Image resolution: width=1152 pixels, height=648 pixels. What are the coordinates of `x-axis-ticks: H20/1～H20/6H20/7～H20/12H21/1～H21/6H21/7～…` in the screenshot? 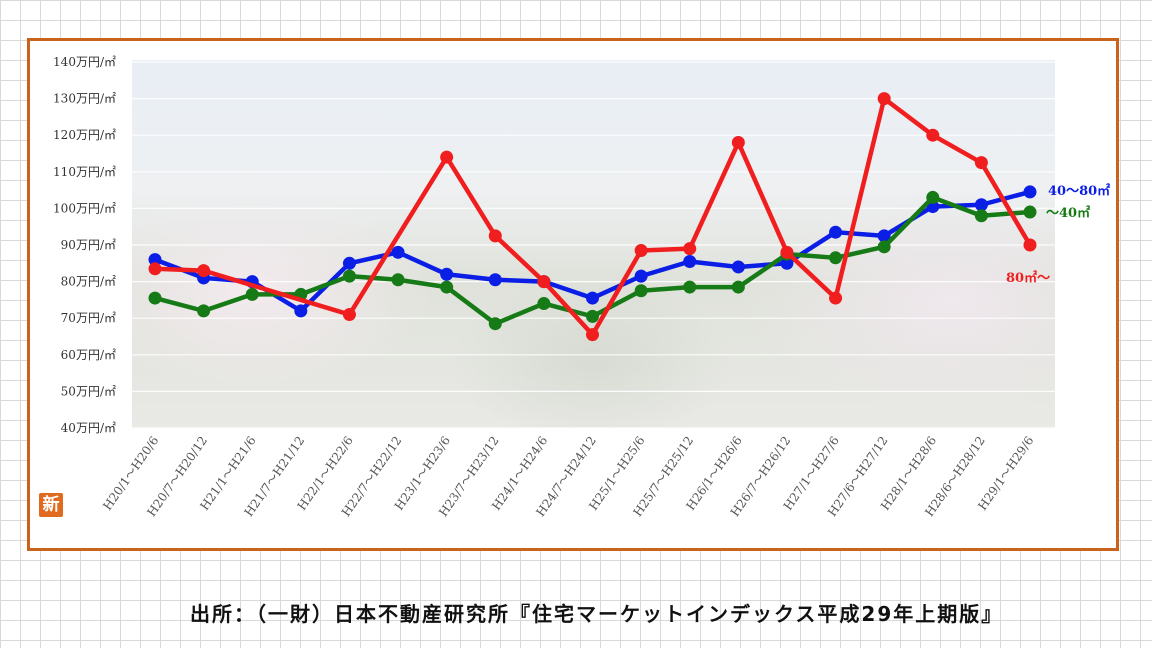 It's located at (568, 476).